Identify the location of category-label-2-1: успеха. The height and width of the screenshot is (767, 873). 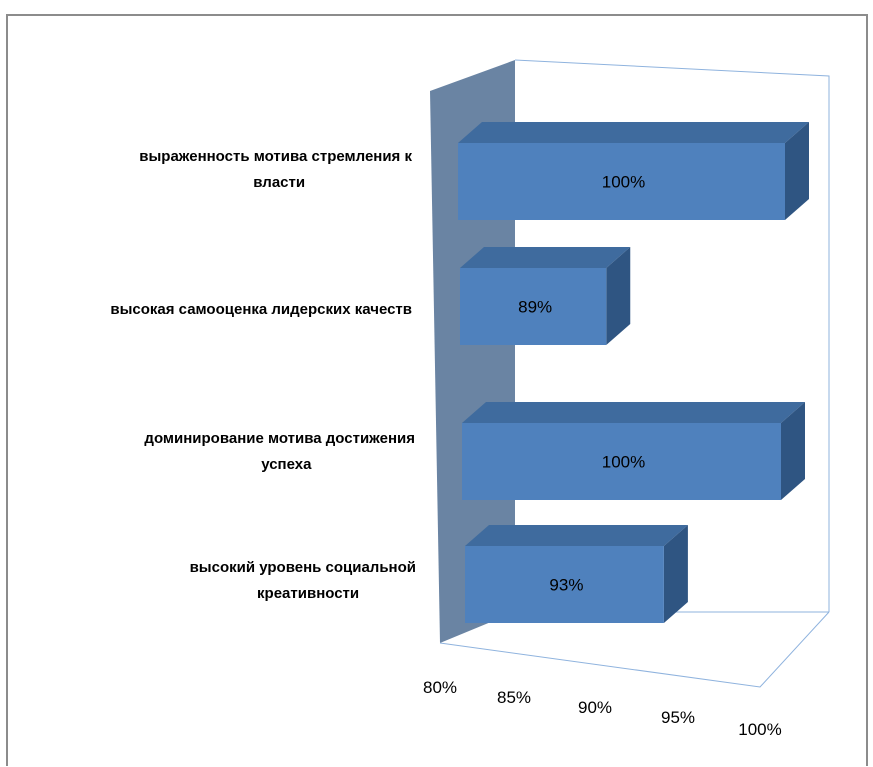
(286, 464).